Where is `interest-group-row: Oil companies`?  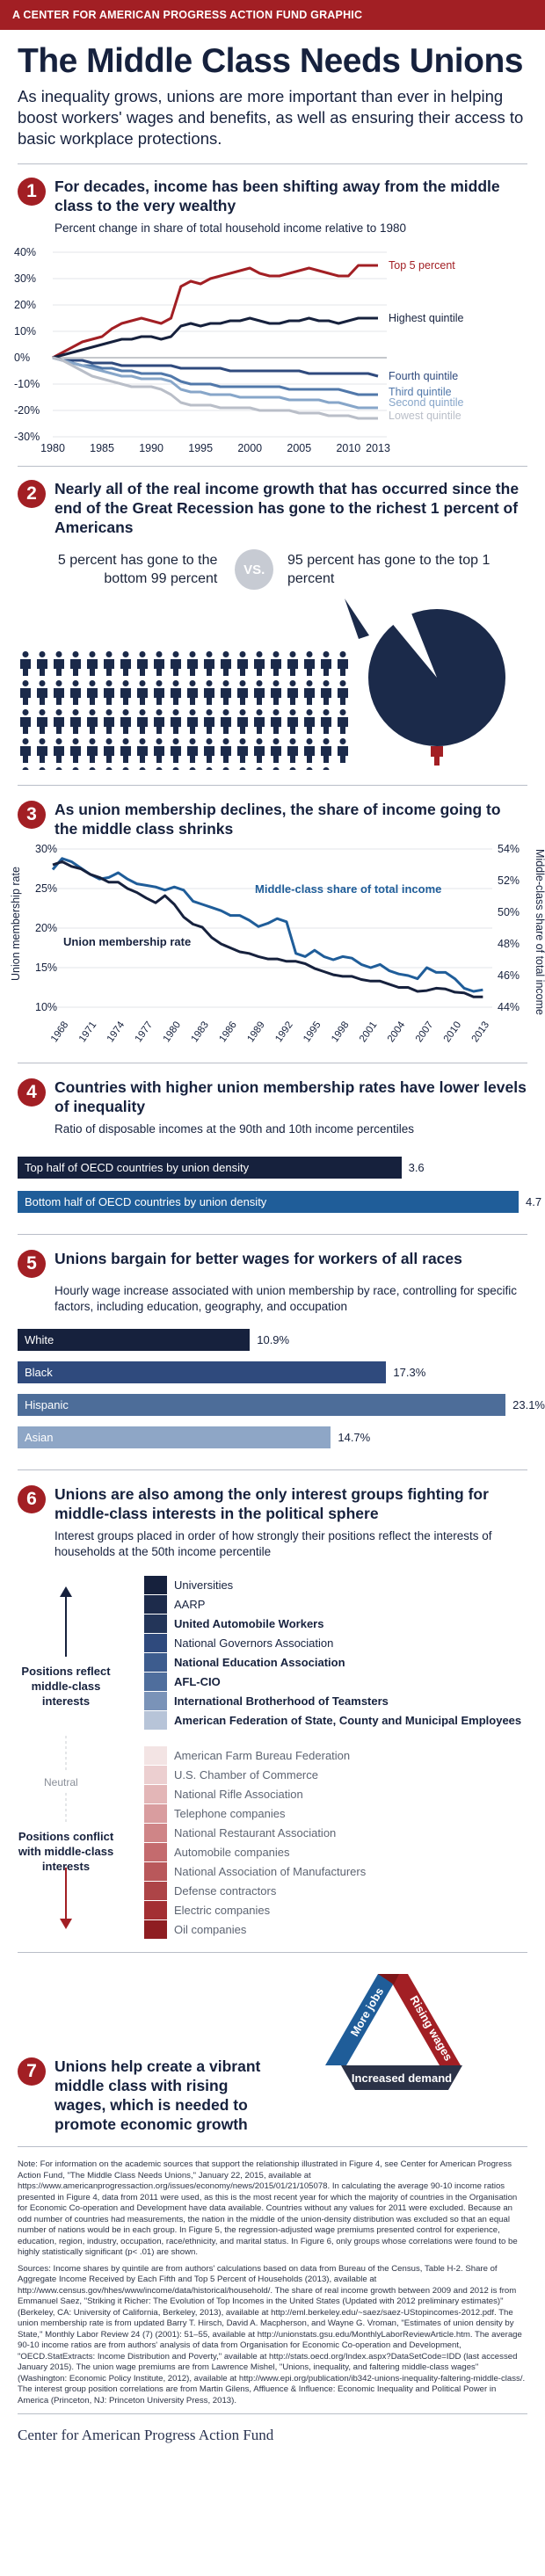
interest-group-row: Oil companies is located at coordinates (195, 1929).